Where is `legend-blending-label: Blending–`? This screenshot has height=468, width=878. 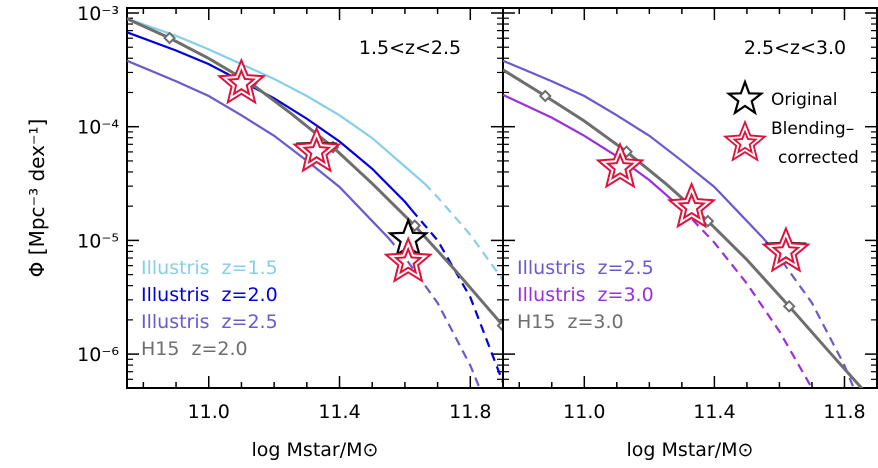 legend-blending-label: Blending– is located at coordinates (812, 129).